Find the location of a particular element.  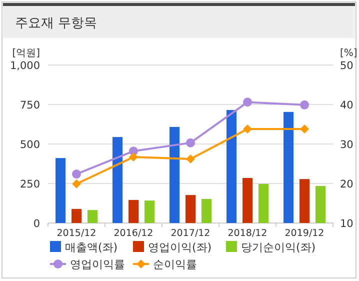

legend-label: 영업이익(좌) is located at coordinates (180, 247).